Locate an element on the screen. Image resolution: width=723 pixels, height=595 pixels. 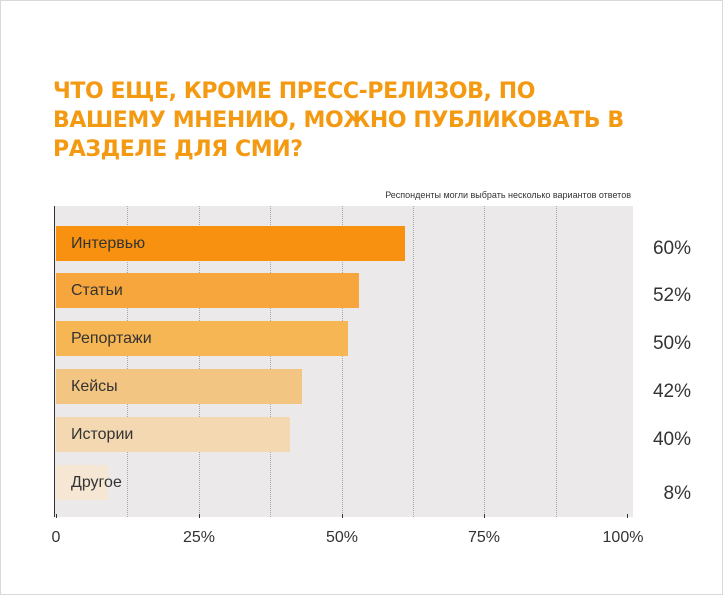
x-tick-label: 100% is located at coordinates (623, 537).